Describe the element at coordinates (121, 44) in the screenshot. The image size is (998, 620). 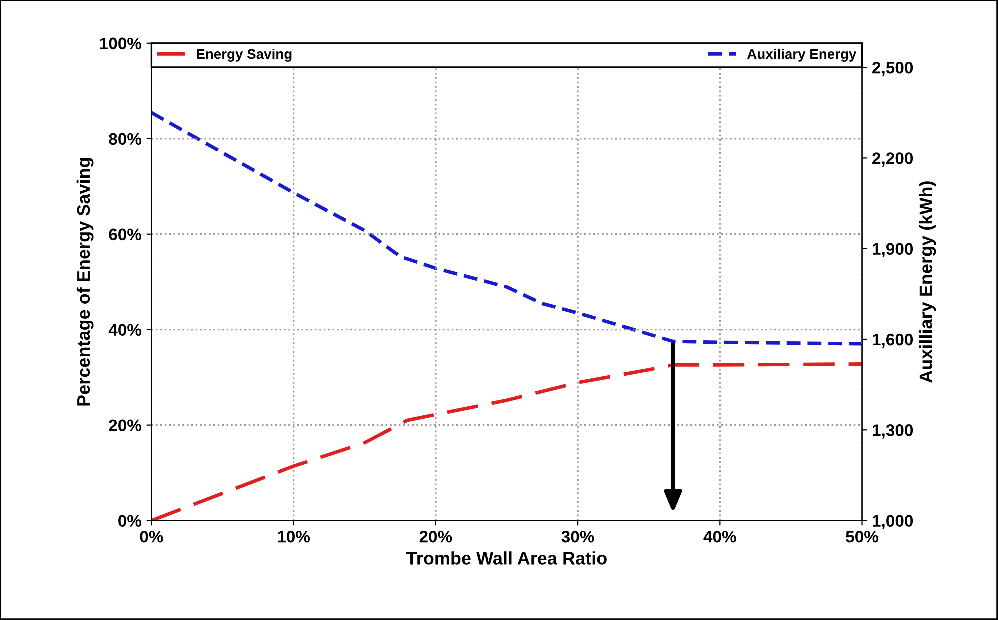
I see `y-tick-label: 100%` at that location.